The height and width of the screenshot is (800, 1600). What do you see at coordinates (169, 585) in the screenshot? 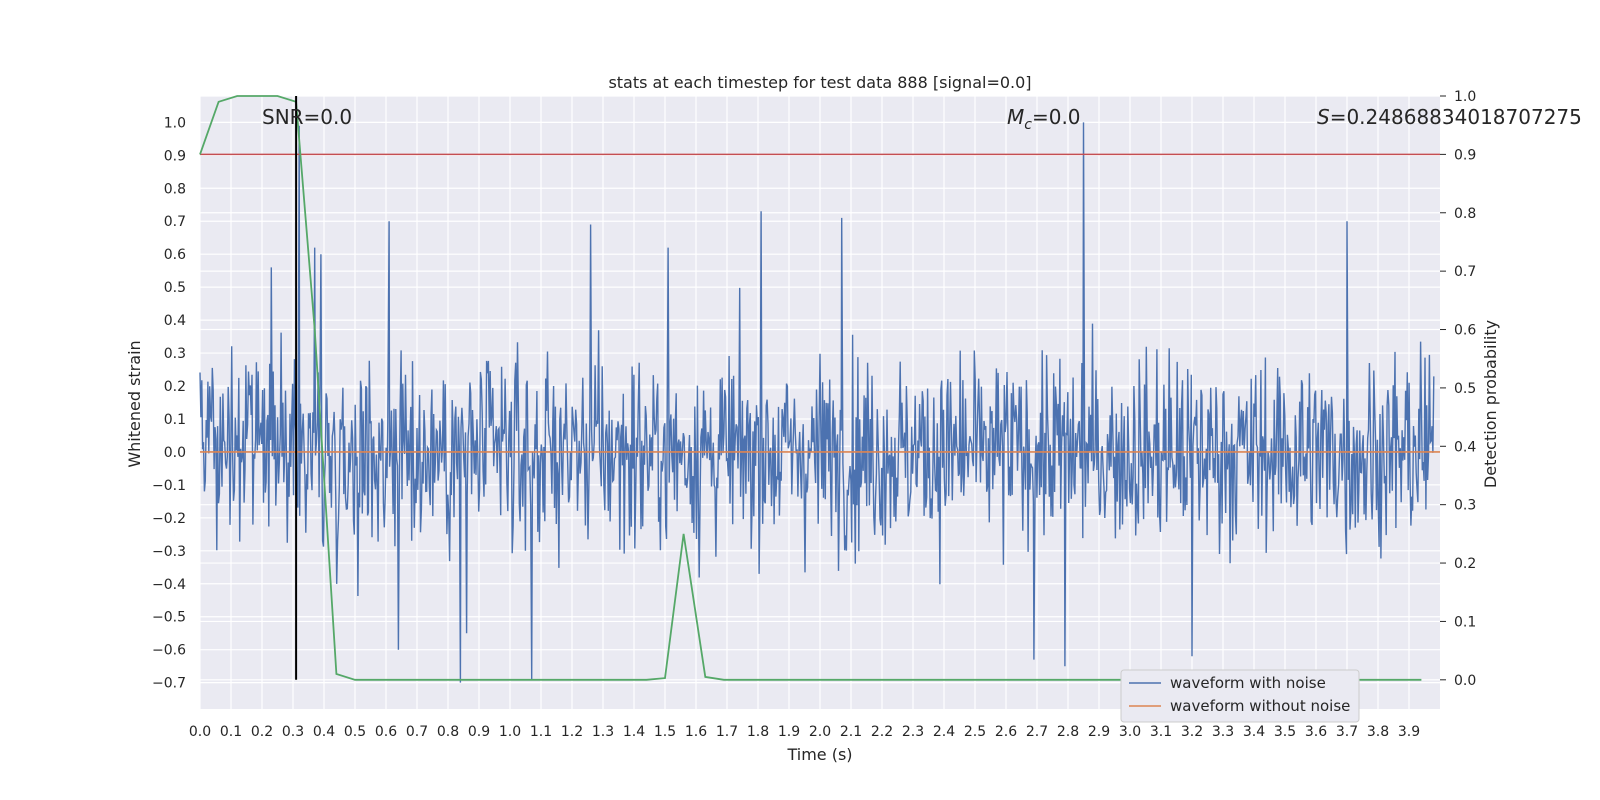
I see `y-tick-label: −0.4` at bounding box center [169, 585].